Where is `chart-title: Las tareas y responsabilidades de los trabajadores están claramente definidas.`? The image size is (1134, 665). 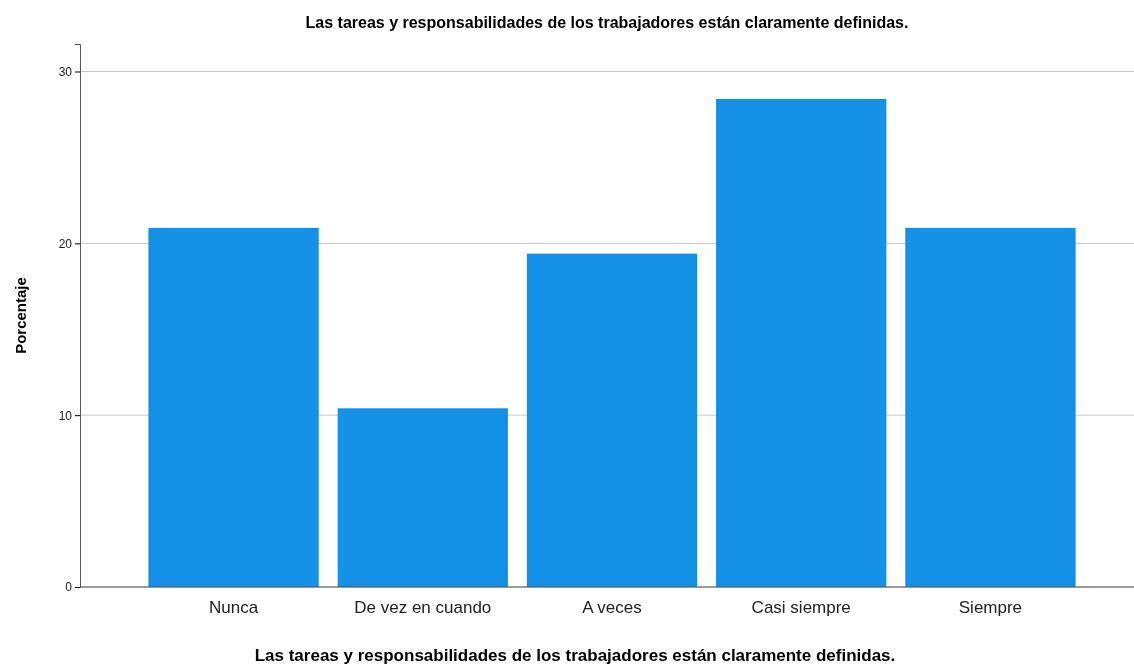 chart-title: Las tareas y responsabilidades de los trabajadores están claramente definidas. is located at coordinates (607, 22).